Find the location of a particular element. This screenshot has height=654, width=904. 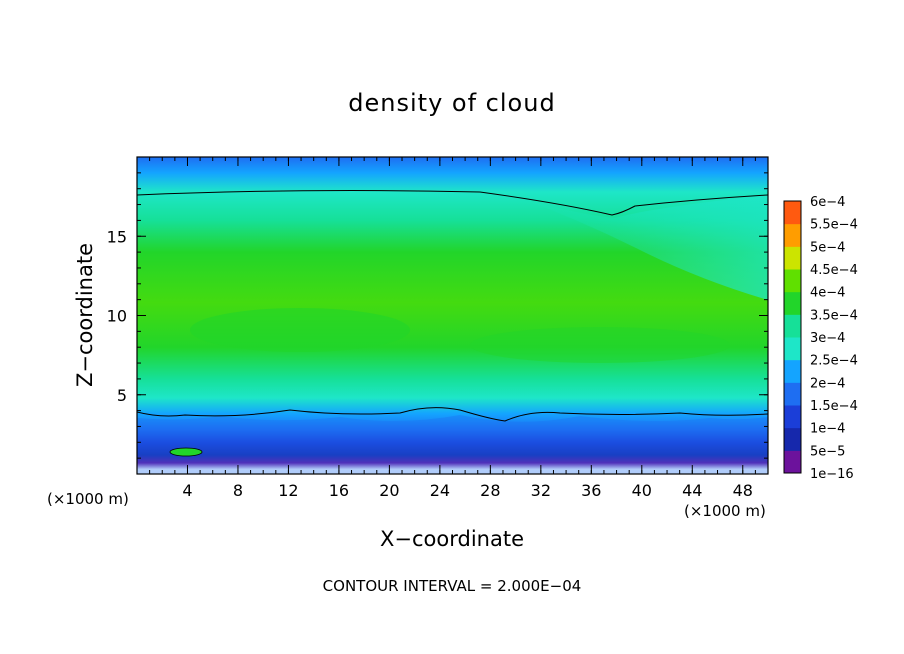

x-tick-label: 12 is located at coordinates (288, 490).